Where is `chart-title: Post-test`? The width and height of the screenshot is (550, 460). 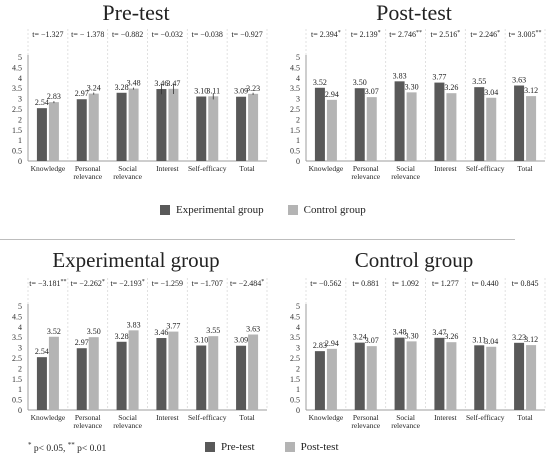 chart-title: Post-test is located at coordinates (414, 12).